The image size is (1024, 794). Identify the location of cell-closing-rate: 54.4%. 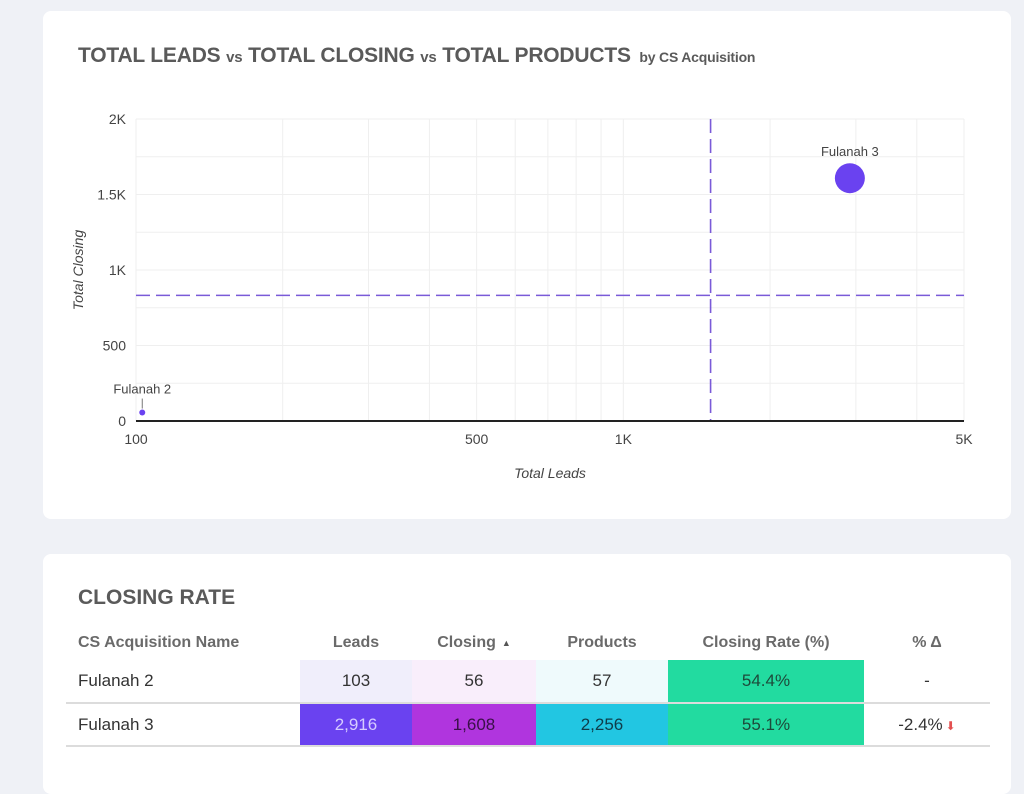
(766, 682).